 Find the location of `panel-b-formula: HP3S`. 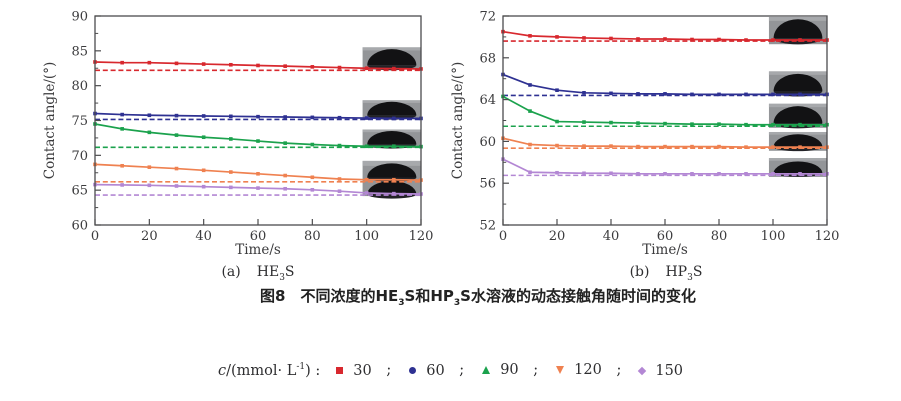

panel-b-formula: HP3S is located at coordinates (684, 273).